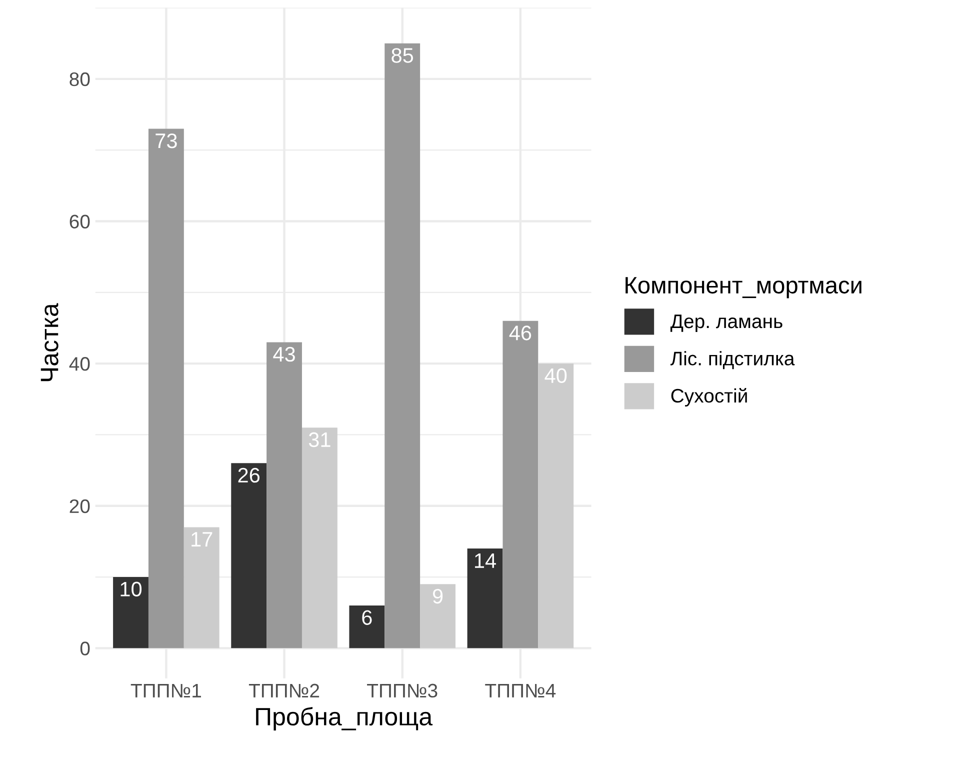 Image resolution: width=963 pixels, height=778 pixels. Describe the element at coordinates (85, 649) in the screenshot. I see `y-tick-label: 0` at that location.